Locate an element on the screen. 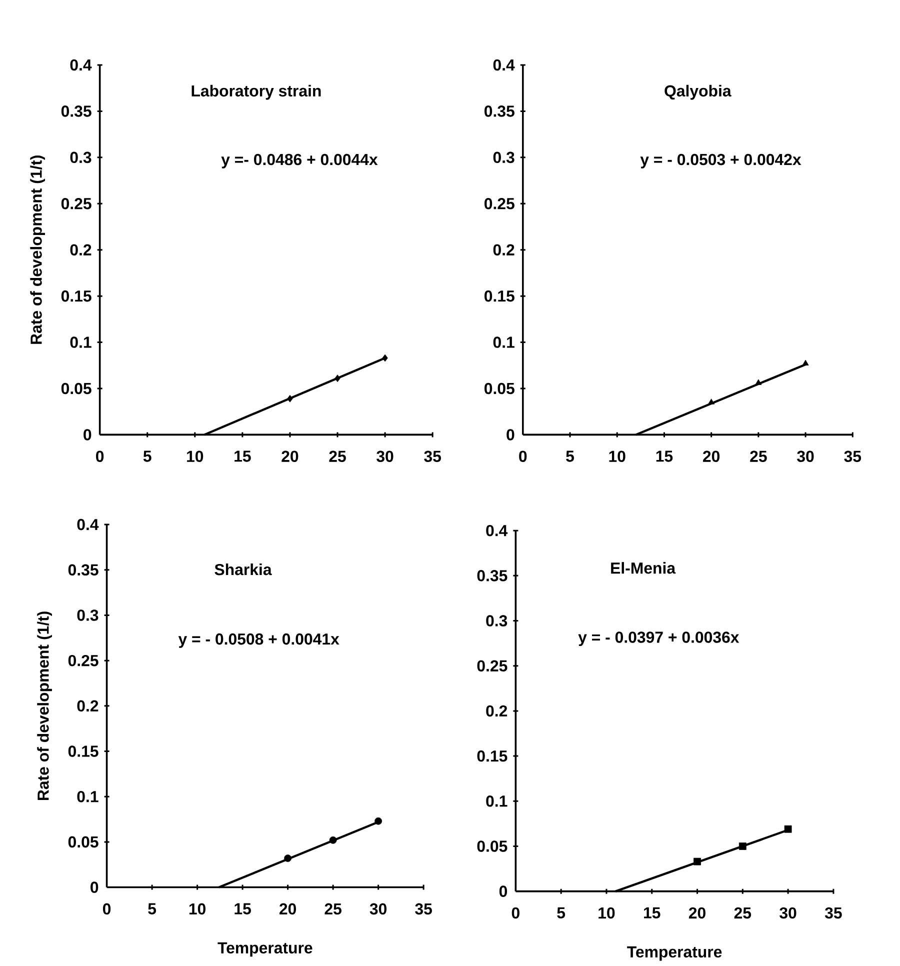  annotation: y = - 0.0508 + 0.0041x is located at coordinates (259, 640).